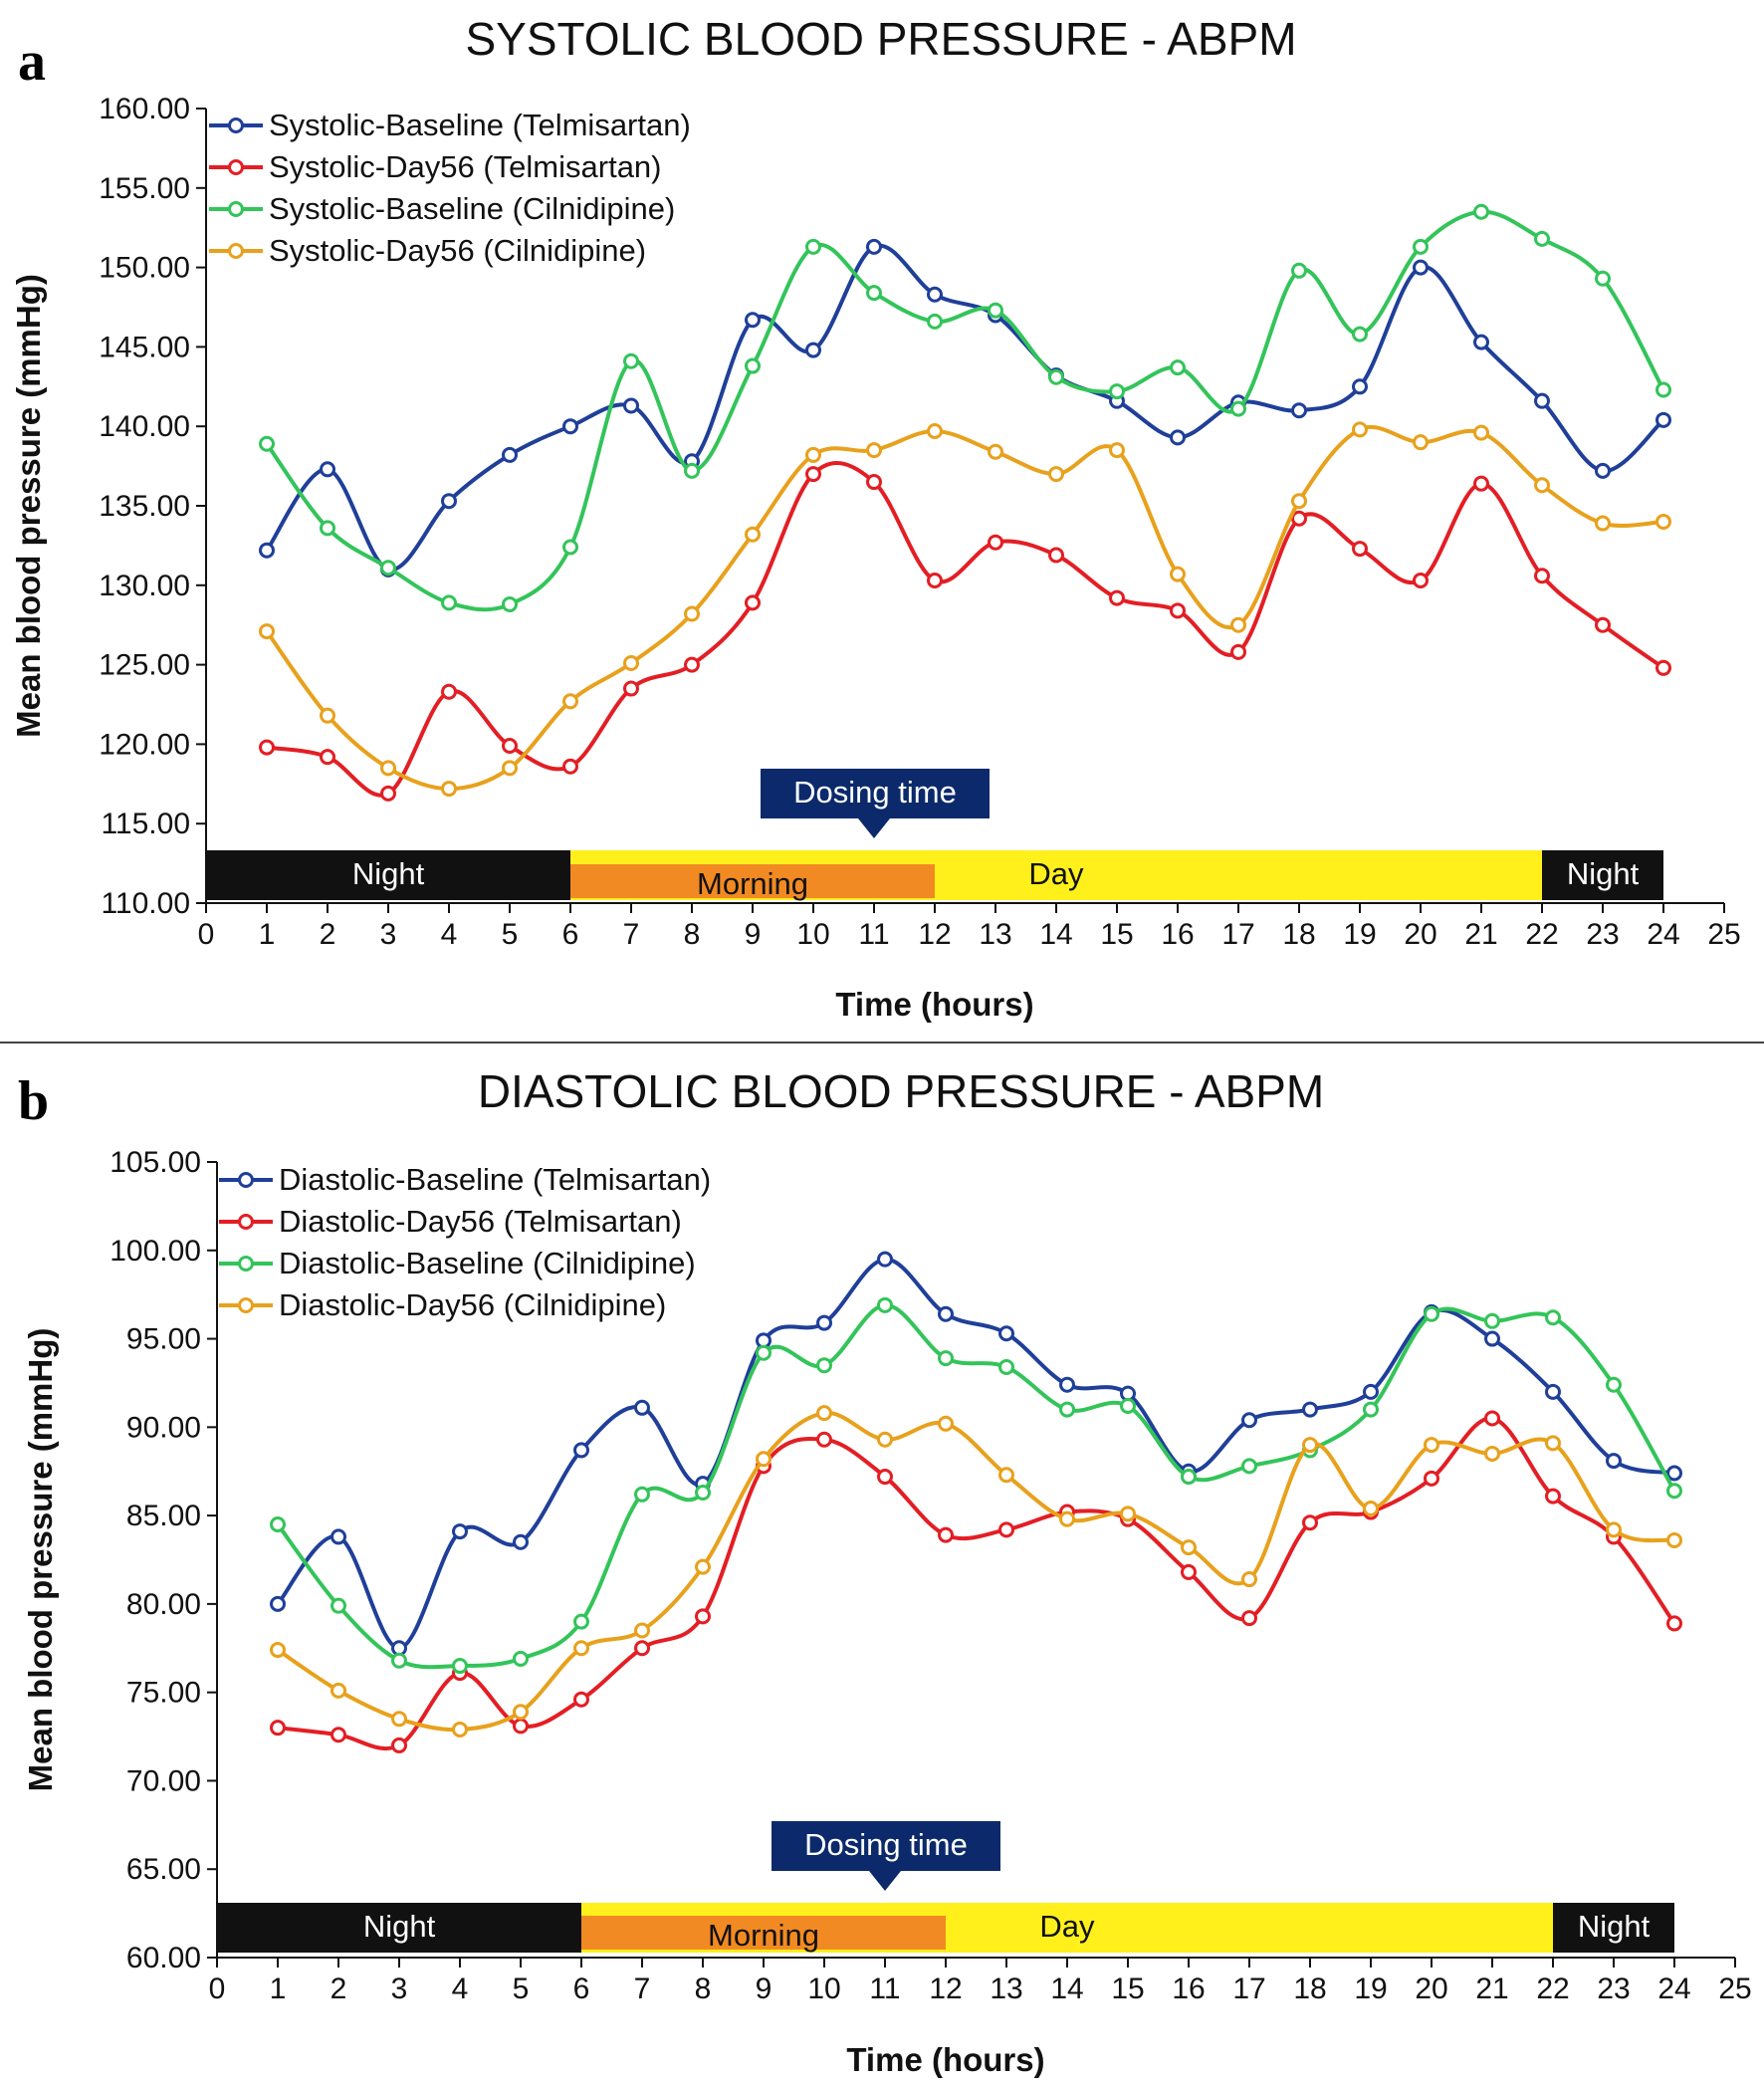 The width and height of the screenshot is (1764, 2086). I want to click on x-tick-label: 11, so click(874, 935).